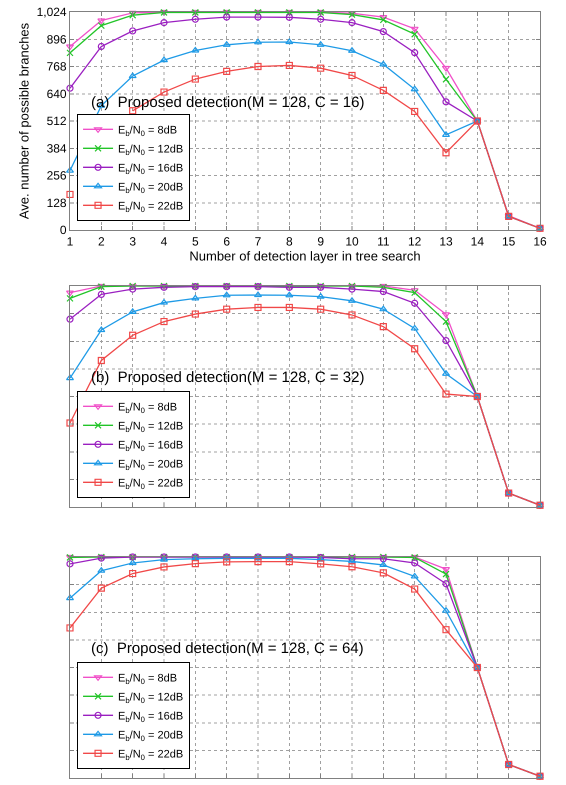 The width and height of the screenshot is (566, 785). I want to click on x-tick-label: 1, so click(70, 241).